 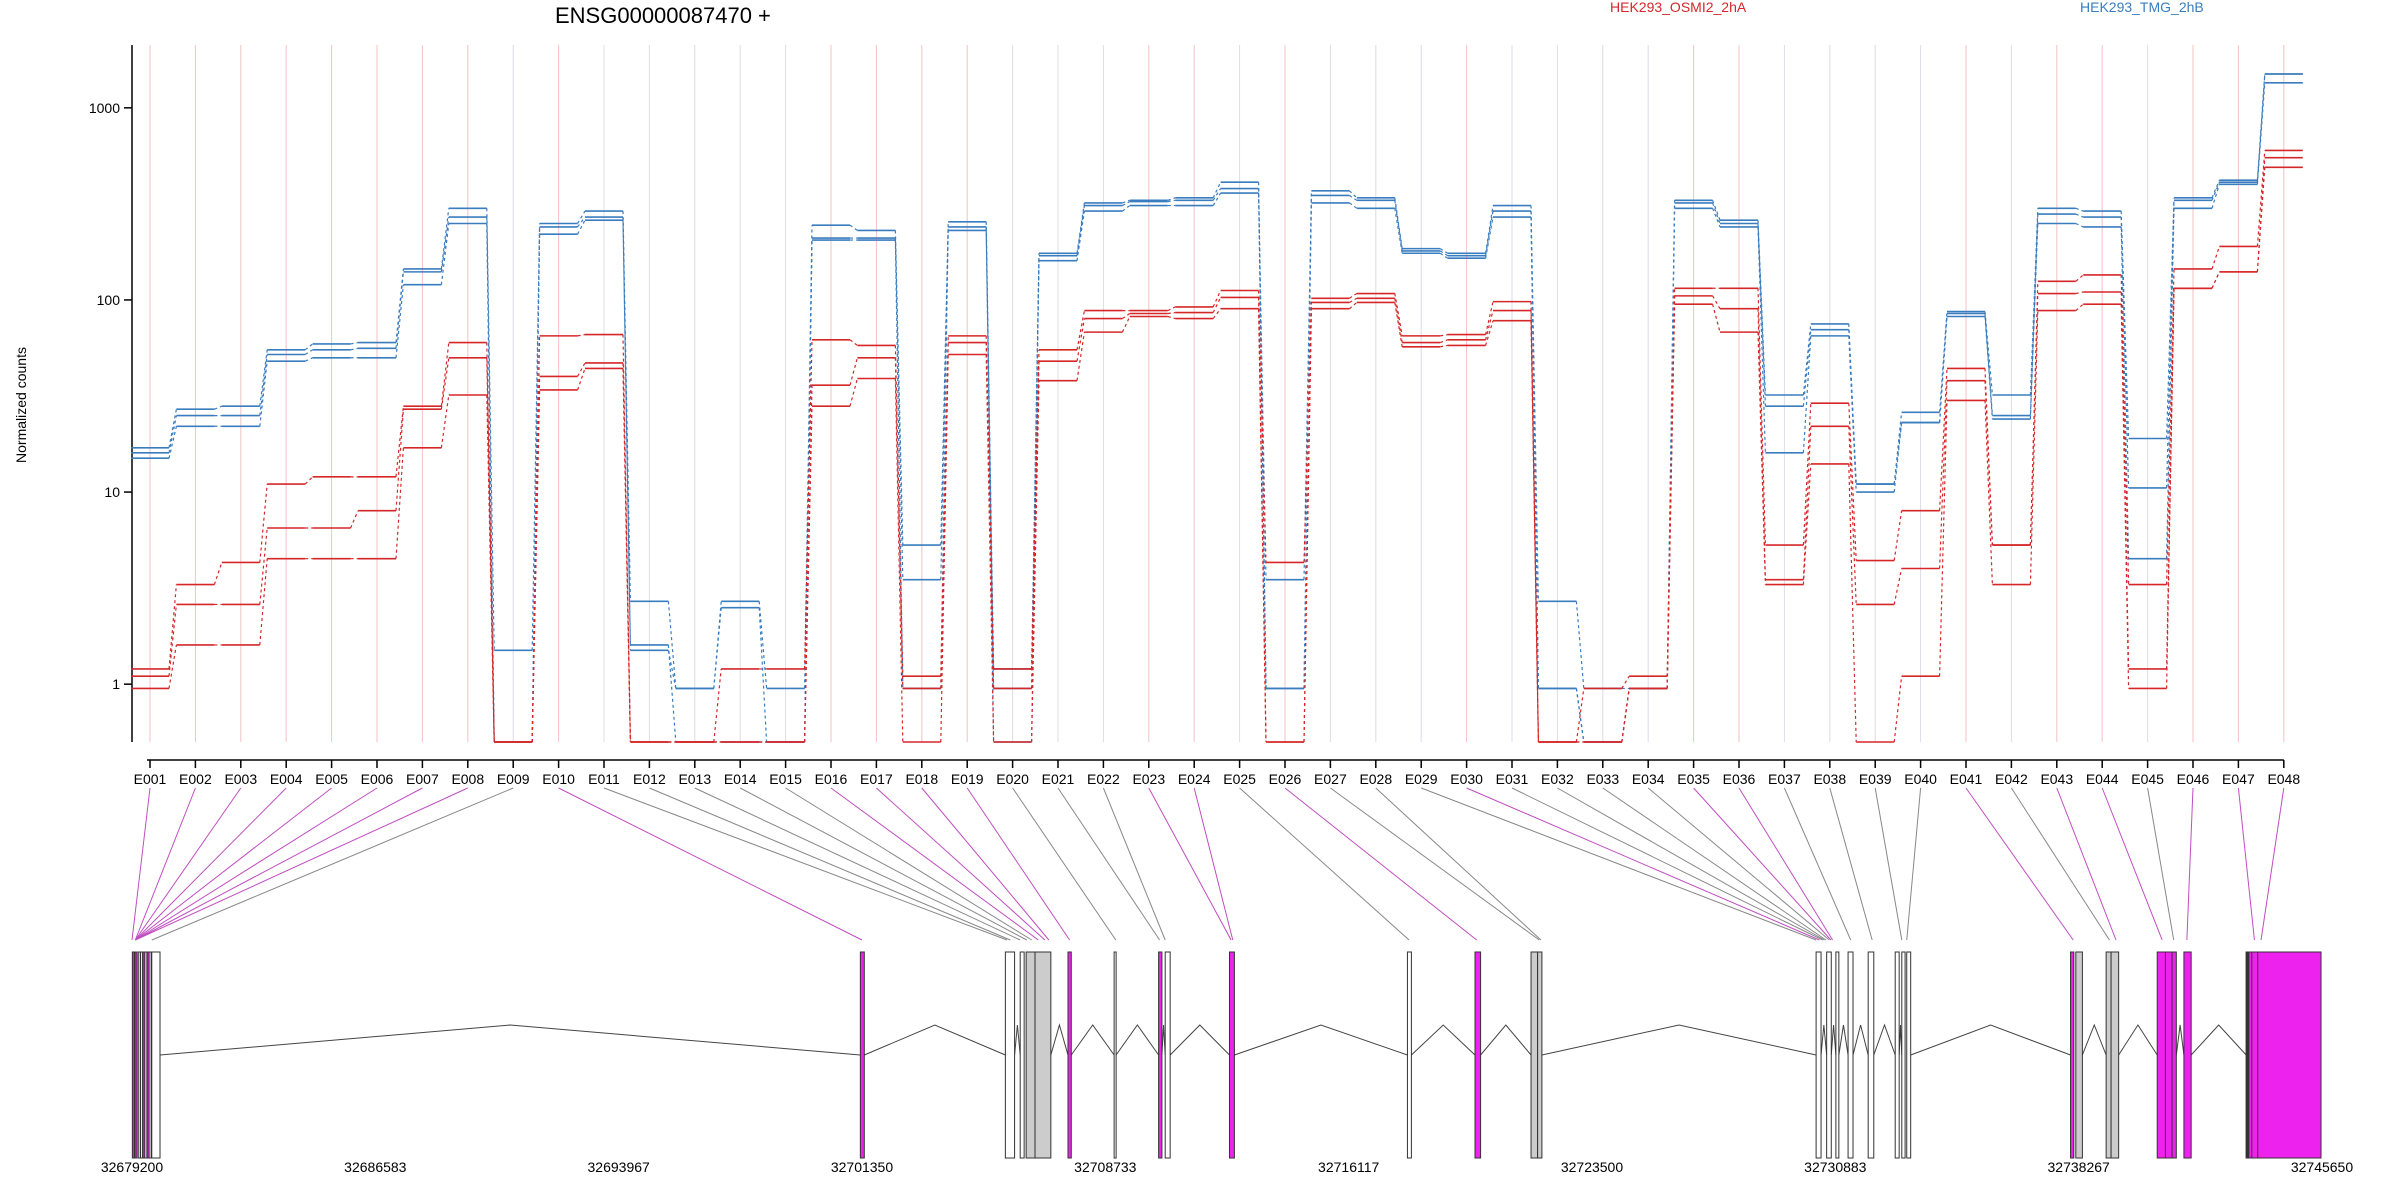 What do you see at coordinates (785, 779) in the screenshot?
I see `x-tick-label: E015` at bounding box center [785, 779].